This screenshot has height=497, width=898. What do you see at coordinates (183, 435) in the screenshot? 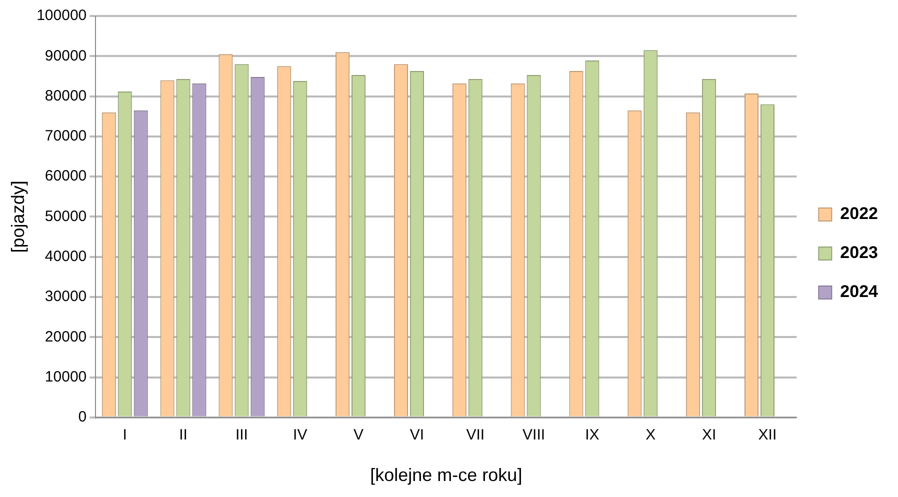
I see `x-tick-label: II` at bounding box center [183, 435].